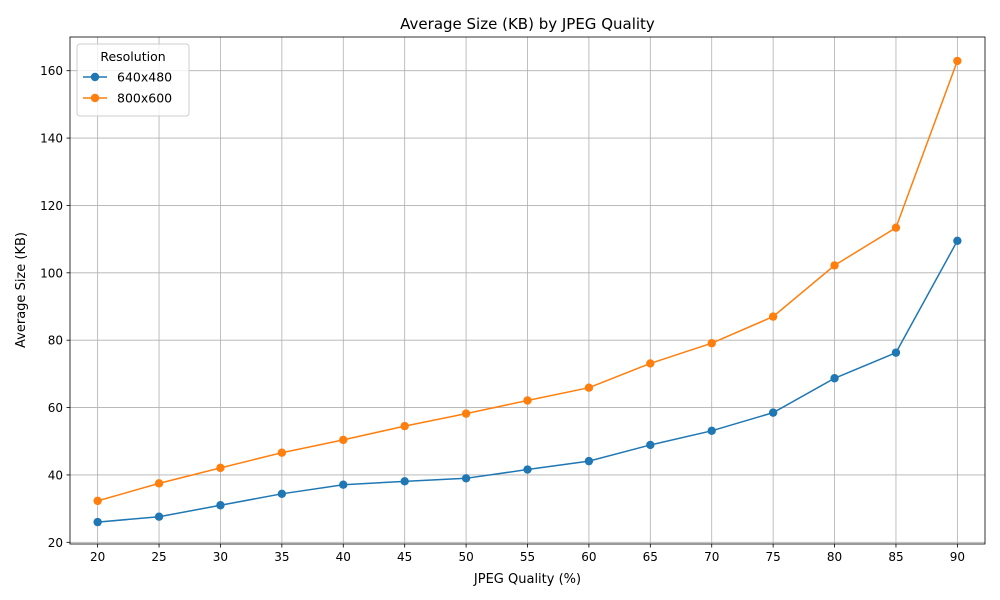  I want to click on x-tick-label: 65, so click(650, 557).